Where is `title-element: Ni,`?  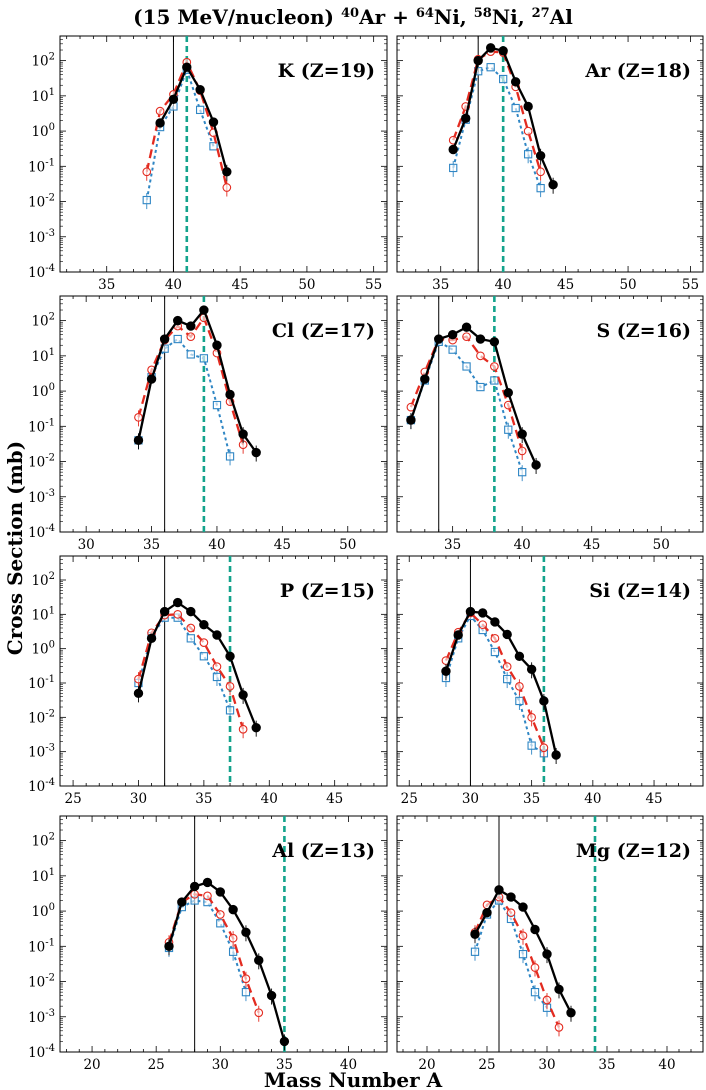
title-element: Ni, is located at coordinates (512, 17).